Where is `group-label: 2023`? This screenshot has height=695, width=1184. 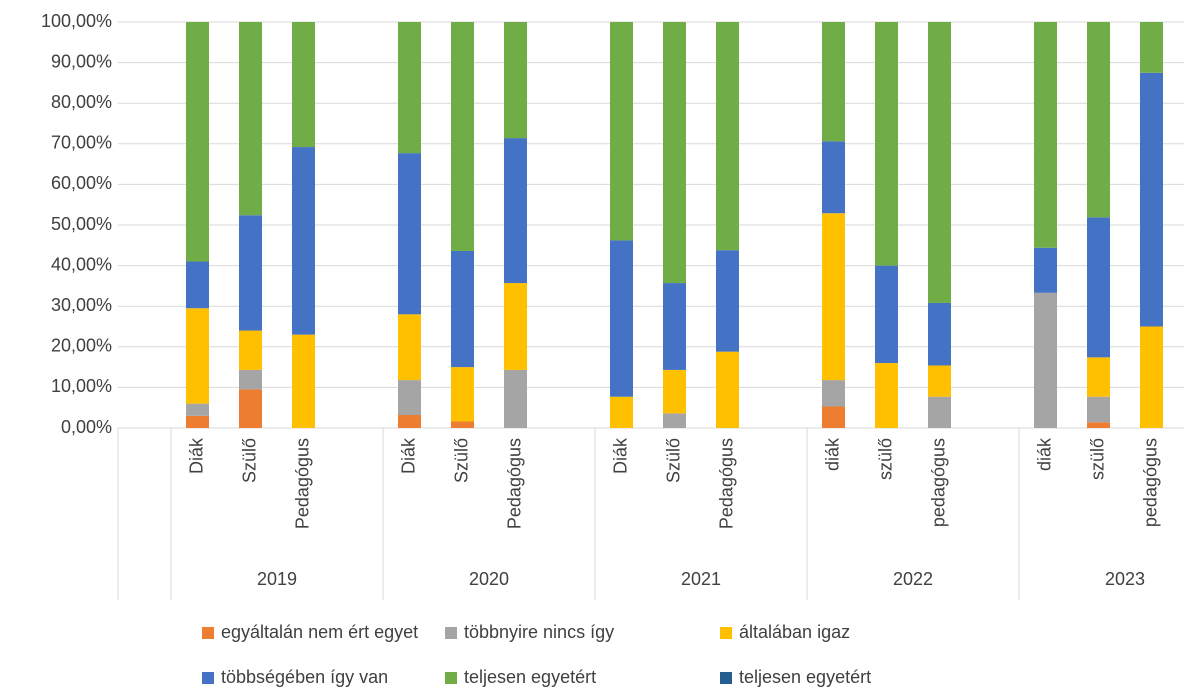 group-label: 2023 is located at coordinates (1125, 579).